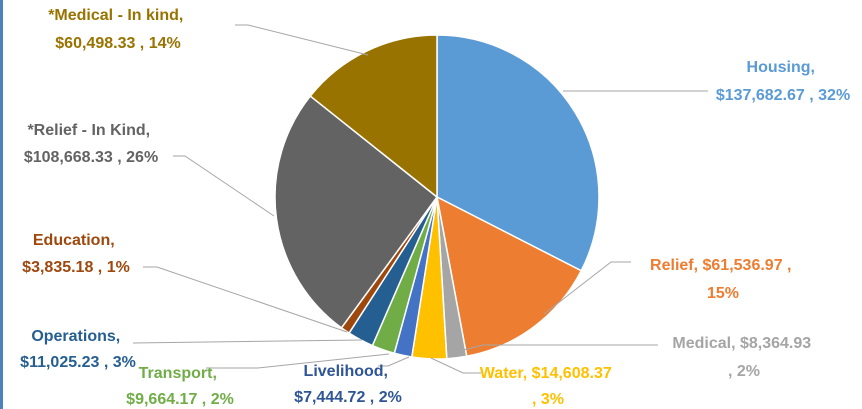 The image size is (862, 409). What do you see at coordinates (743, 357) in the screenshot?
I see `label-medical: Medical, $8,364.93 , 2%` at bounding box center [743, 357].